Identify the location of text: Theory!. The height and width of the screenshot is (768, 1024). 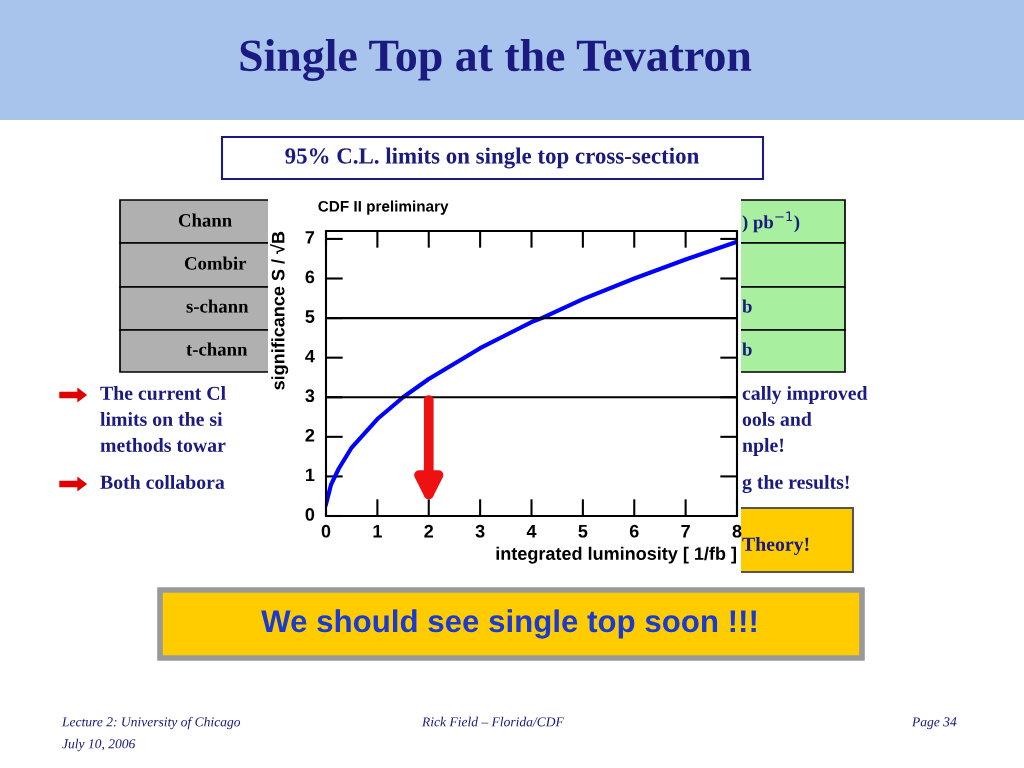
(775, 546).